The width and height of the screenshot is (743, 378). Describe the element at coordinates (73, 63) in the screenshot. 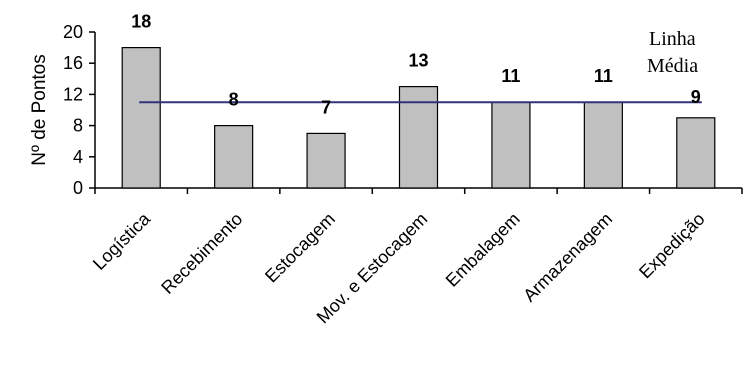

I see `y-tick-label: 16` at that location.